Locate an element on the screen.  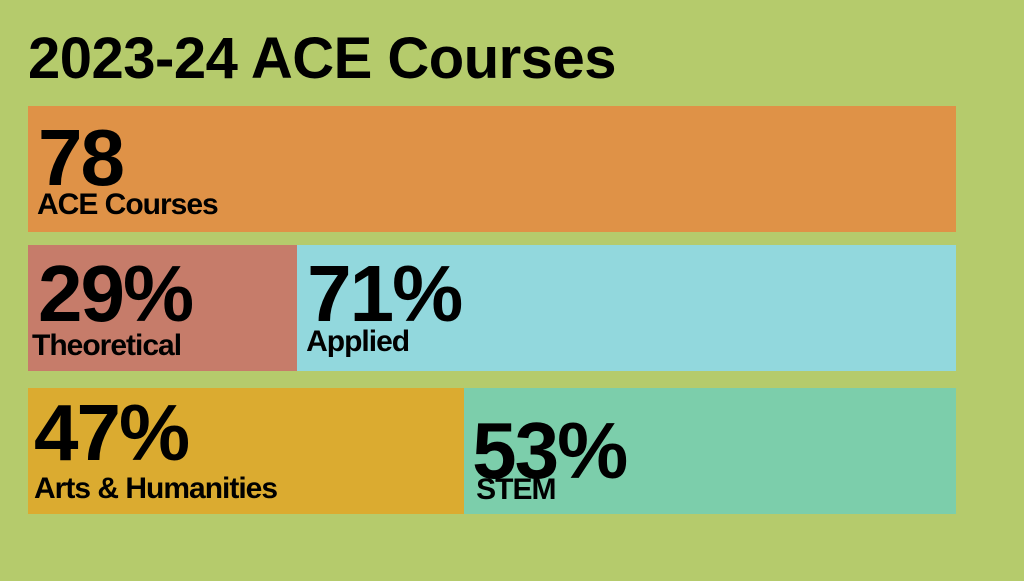
applied-label: Applied is located at coordinates (358, 341).